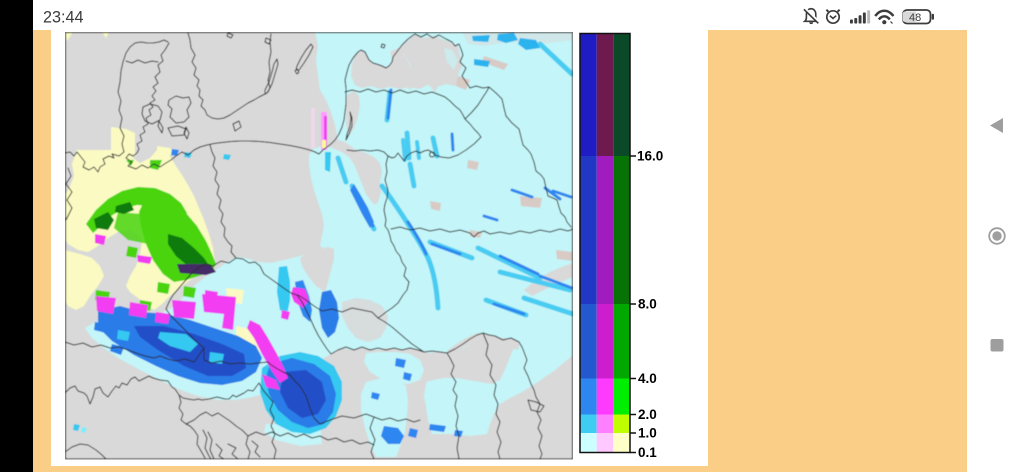 The height and width of the screenshot is (472, 1024). What do you see at coordinates (647, 378) in the screenshot?
I see `svg-text: 4.0` at bounding box center [647, 378].